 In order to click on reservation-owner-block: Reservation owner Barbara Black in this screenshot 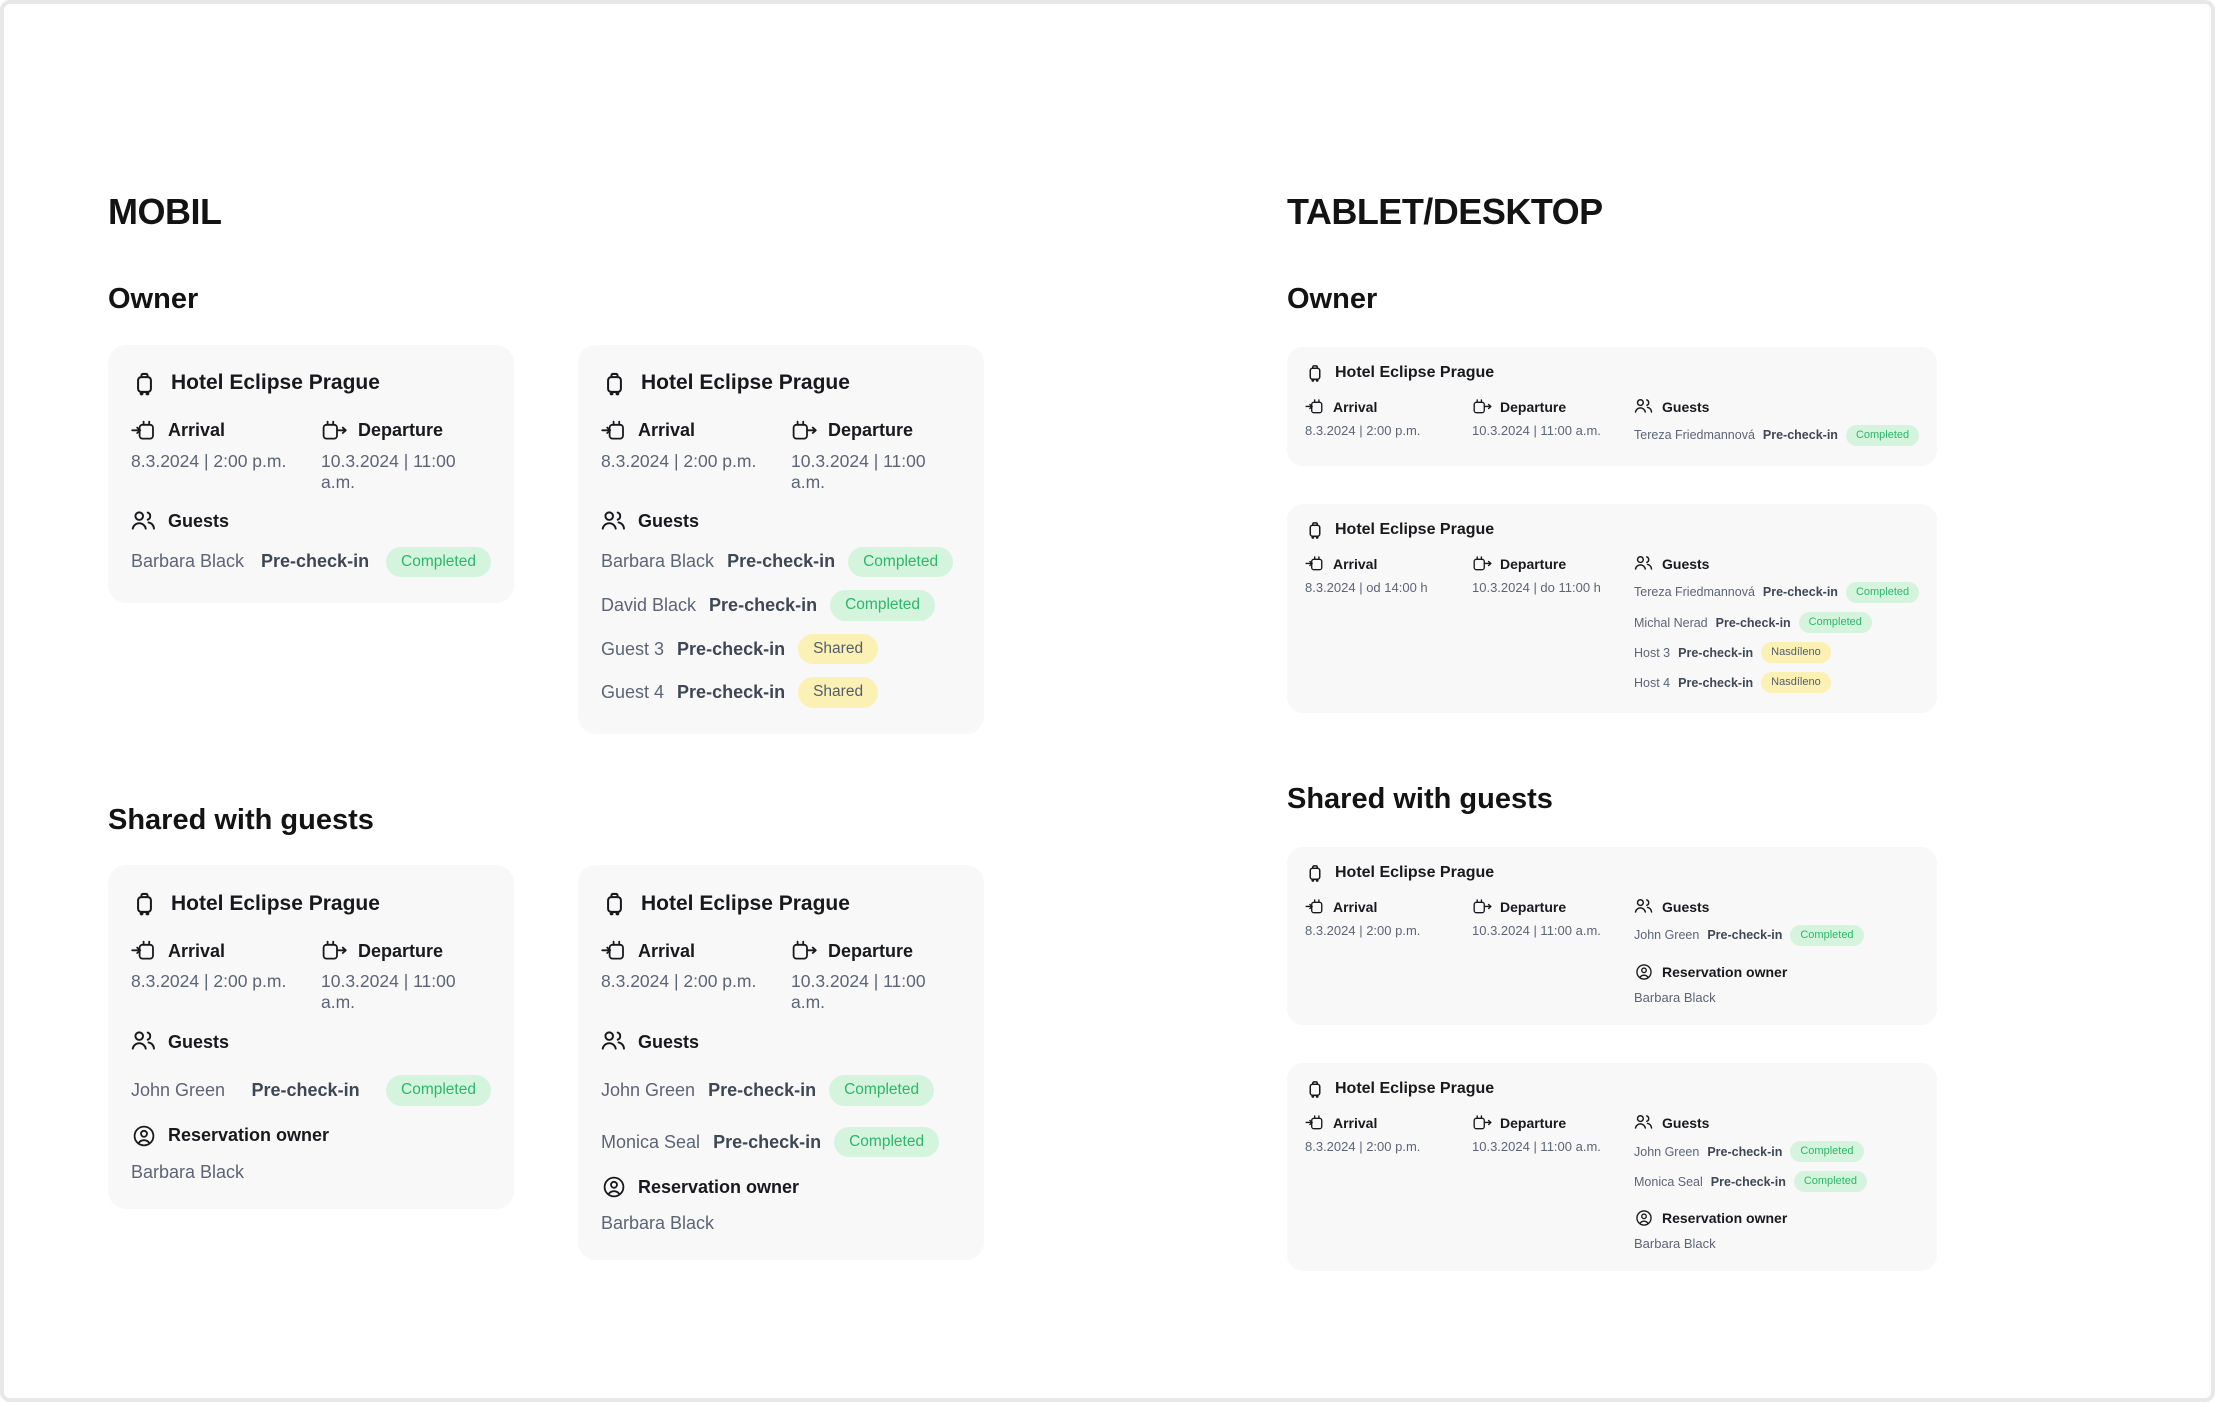, I will do `click(1776, 984)`.